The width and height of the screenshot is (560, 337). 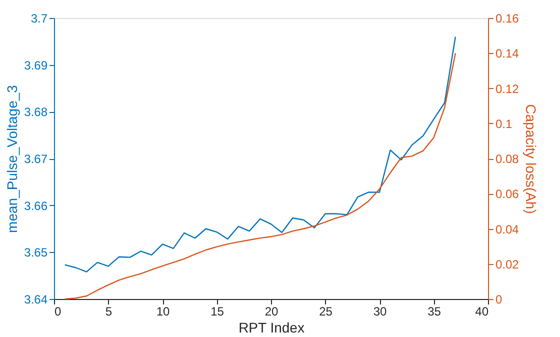 I want to click on y-tick-label: 3.66, so click(x=36, y=205).